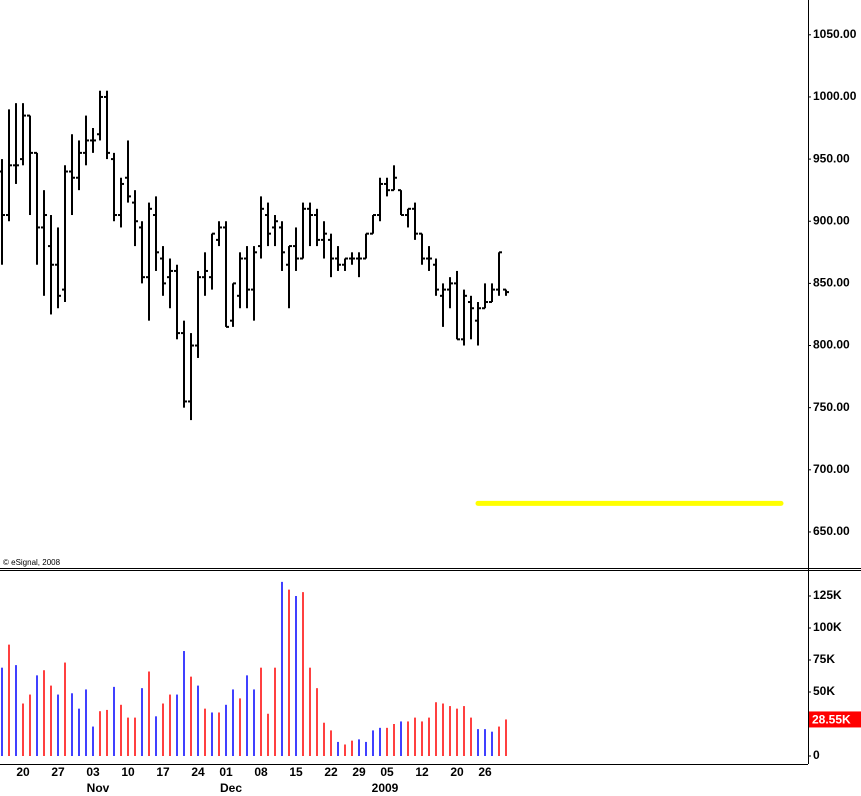  I want to click on y-tick-label: 1000.00, so click(835, 96).